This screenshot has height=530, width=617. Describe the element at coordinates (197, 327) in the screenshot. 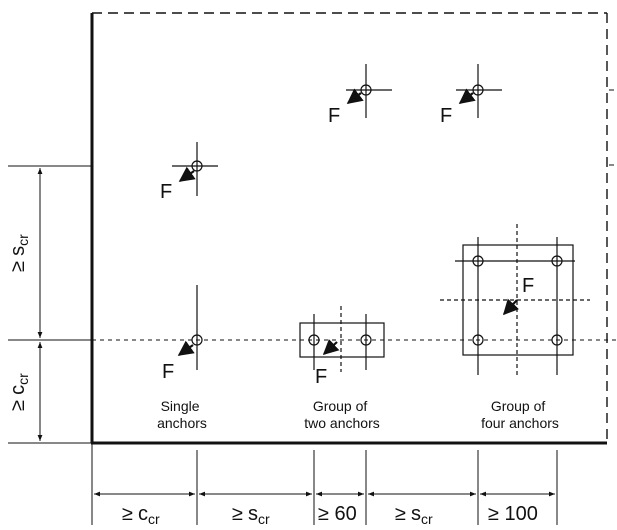

I see `single-anchor-lower` at that location.